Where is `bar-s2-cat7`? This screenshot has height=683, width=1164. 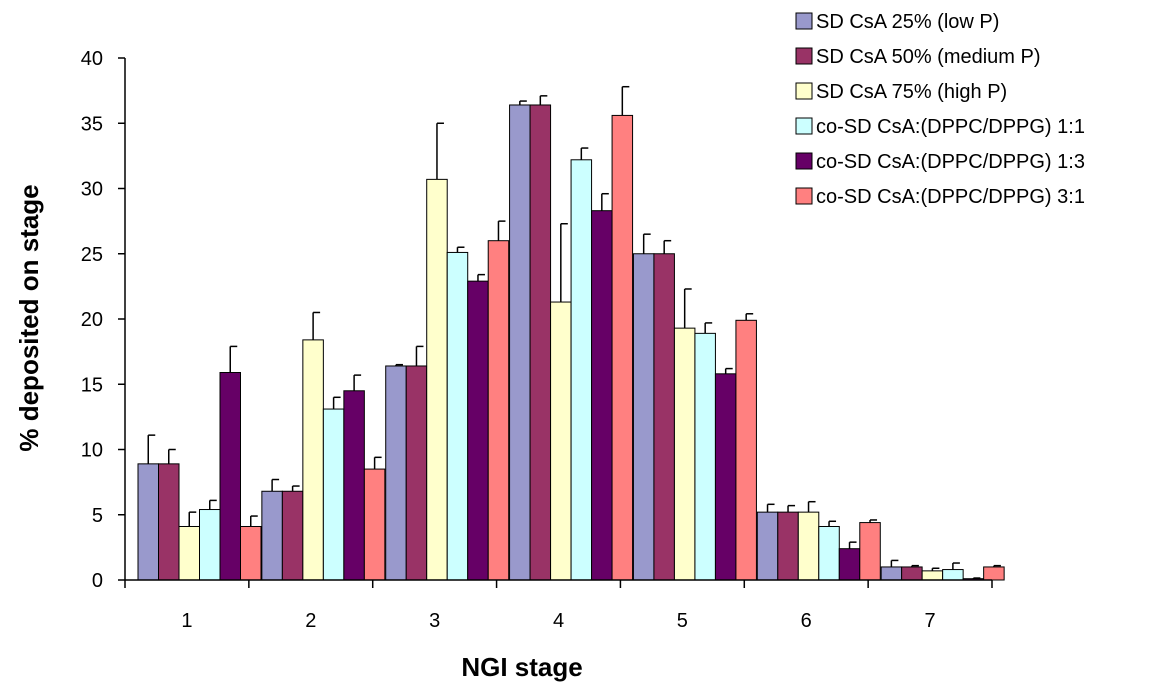
bar-s2-cat7 is located at coordinates (912, 573).